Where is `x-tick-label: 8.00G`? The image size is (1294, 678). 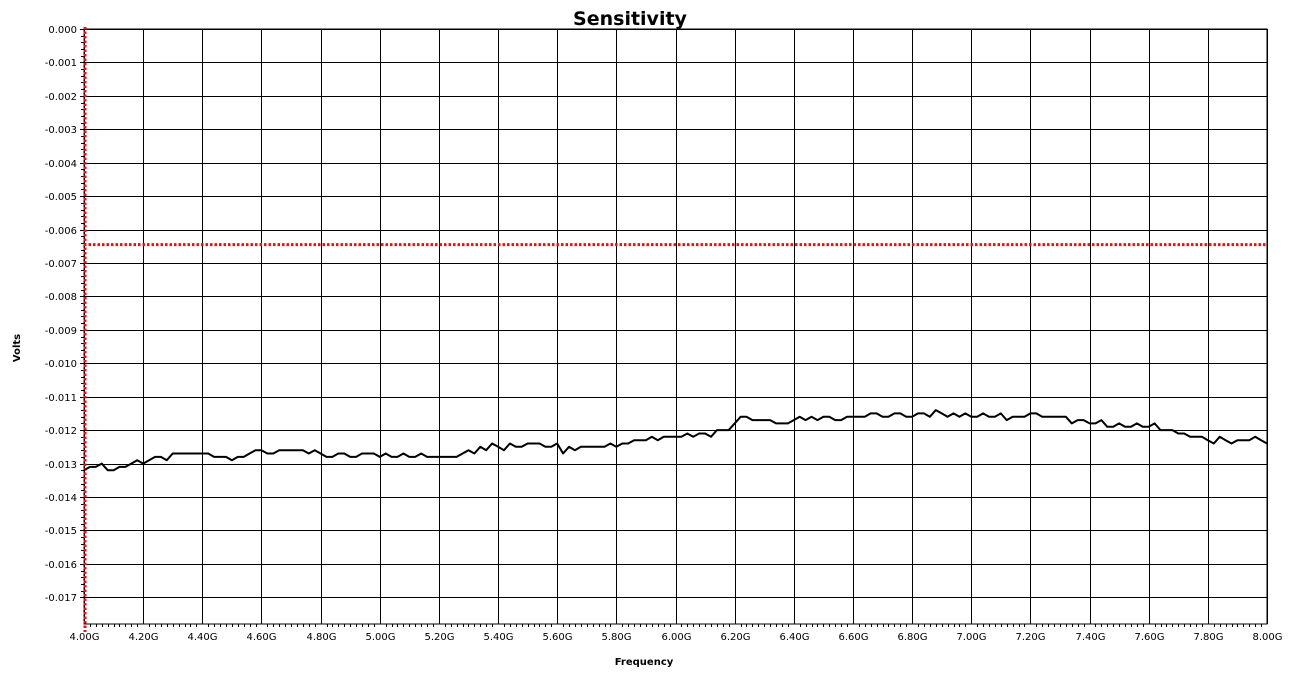
x-tick-label: 8.00G is located at coordinates (1267, 637).